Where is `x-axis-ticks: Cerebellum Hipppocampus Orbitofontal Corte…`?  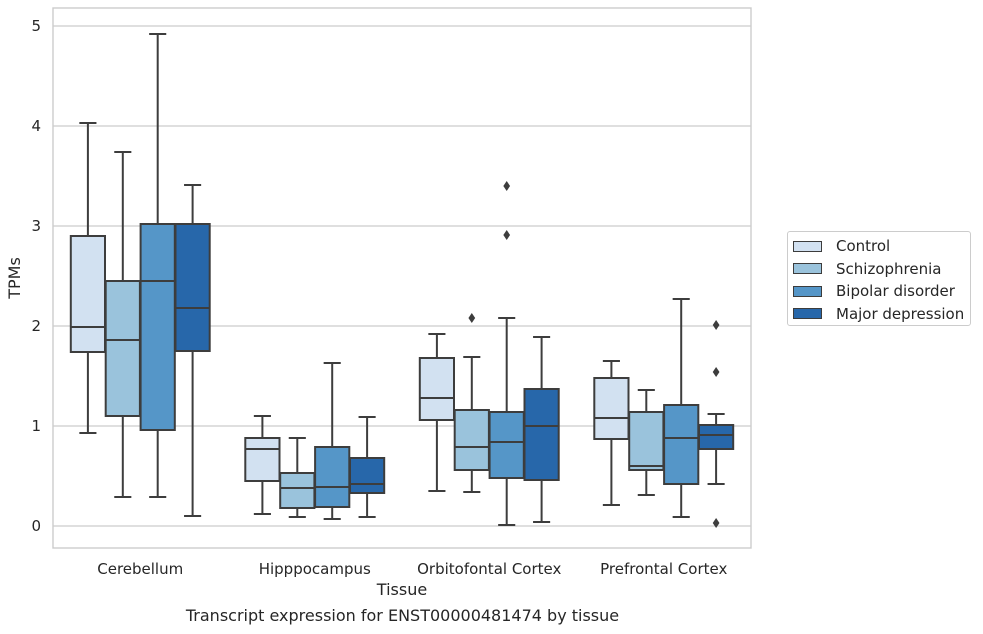
x-axis-ticks: Cerebellum Hipppocampus Orbitofontal Corte… is located at coordinates (412, 569).